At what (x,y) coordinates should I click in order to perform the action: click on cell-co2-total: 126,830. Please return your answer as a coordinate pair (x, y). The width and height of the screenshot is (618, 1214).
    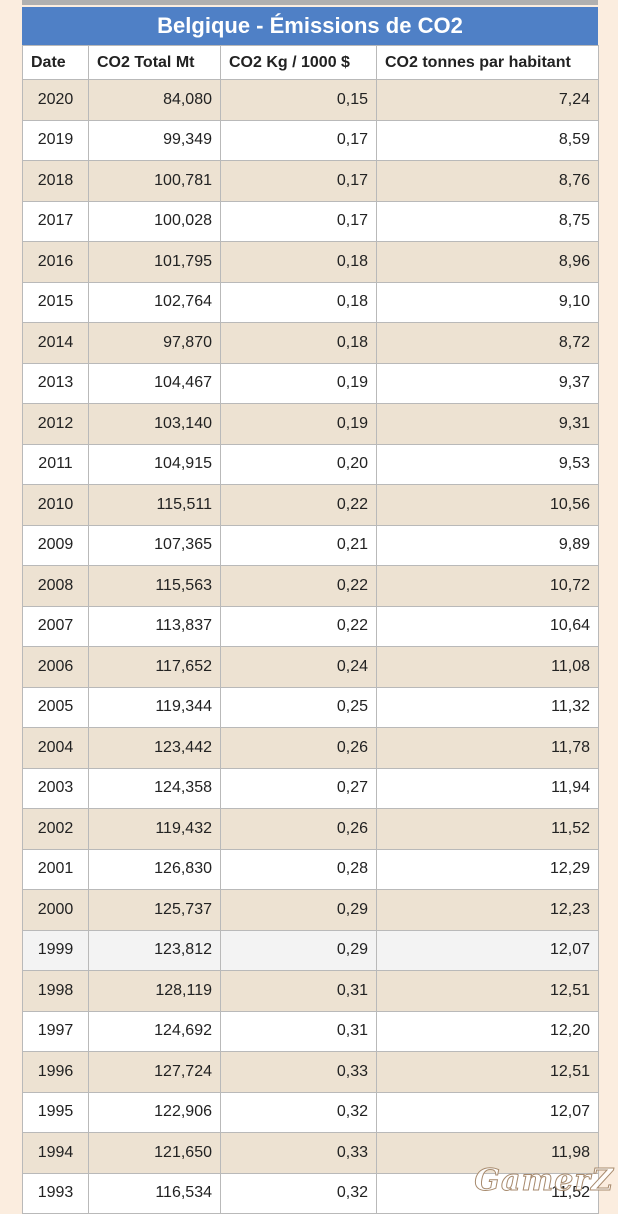
    Looking at the image, I should click on (155, 869).